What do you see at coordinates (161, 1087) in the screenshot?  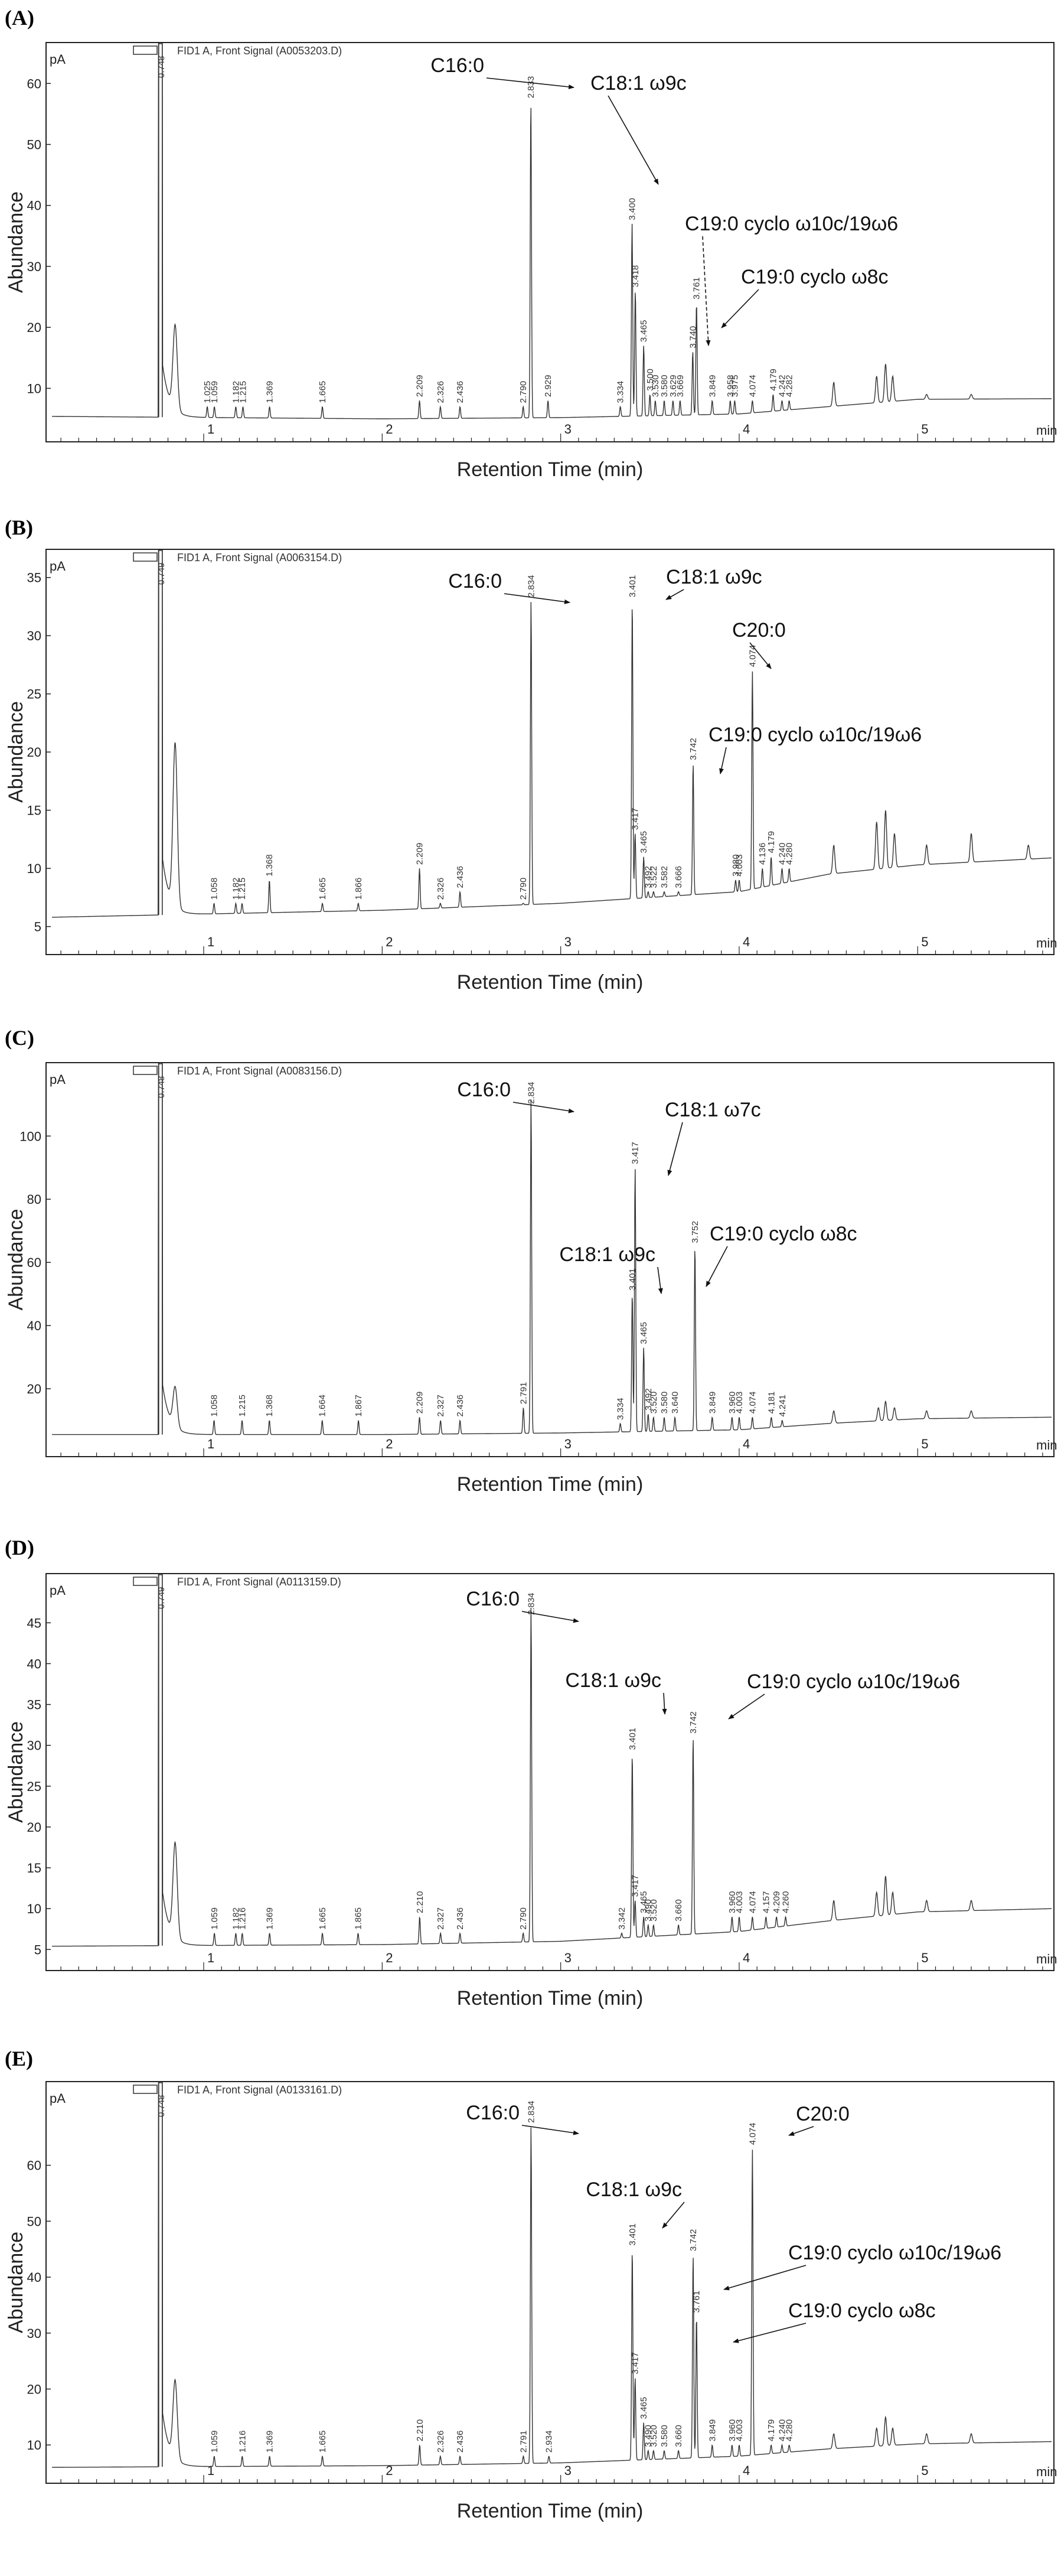 I see `solvent-peak-label: 0.748` at bounding box center [161, 1087].